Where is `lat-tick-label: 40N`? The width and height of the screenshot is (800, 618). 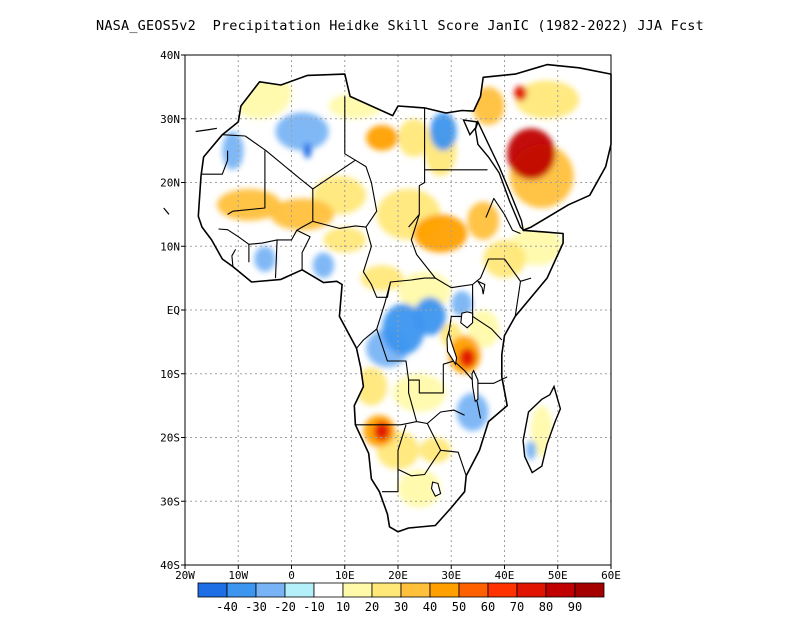
lat-tick-label: 40N is located at coordinates (170, 55).